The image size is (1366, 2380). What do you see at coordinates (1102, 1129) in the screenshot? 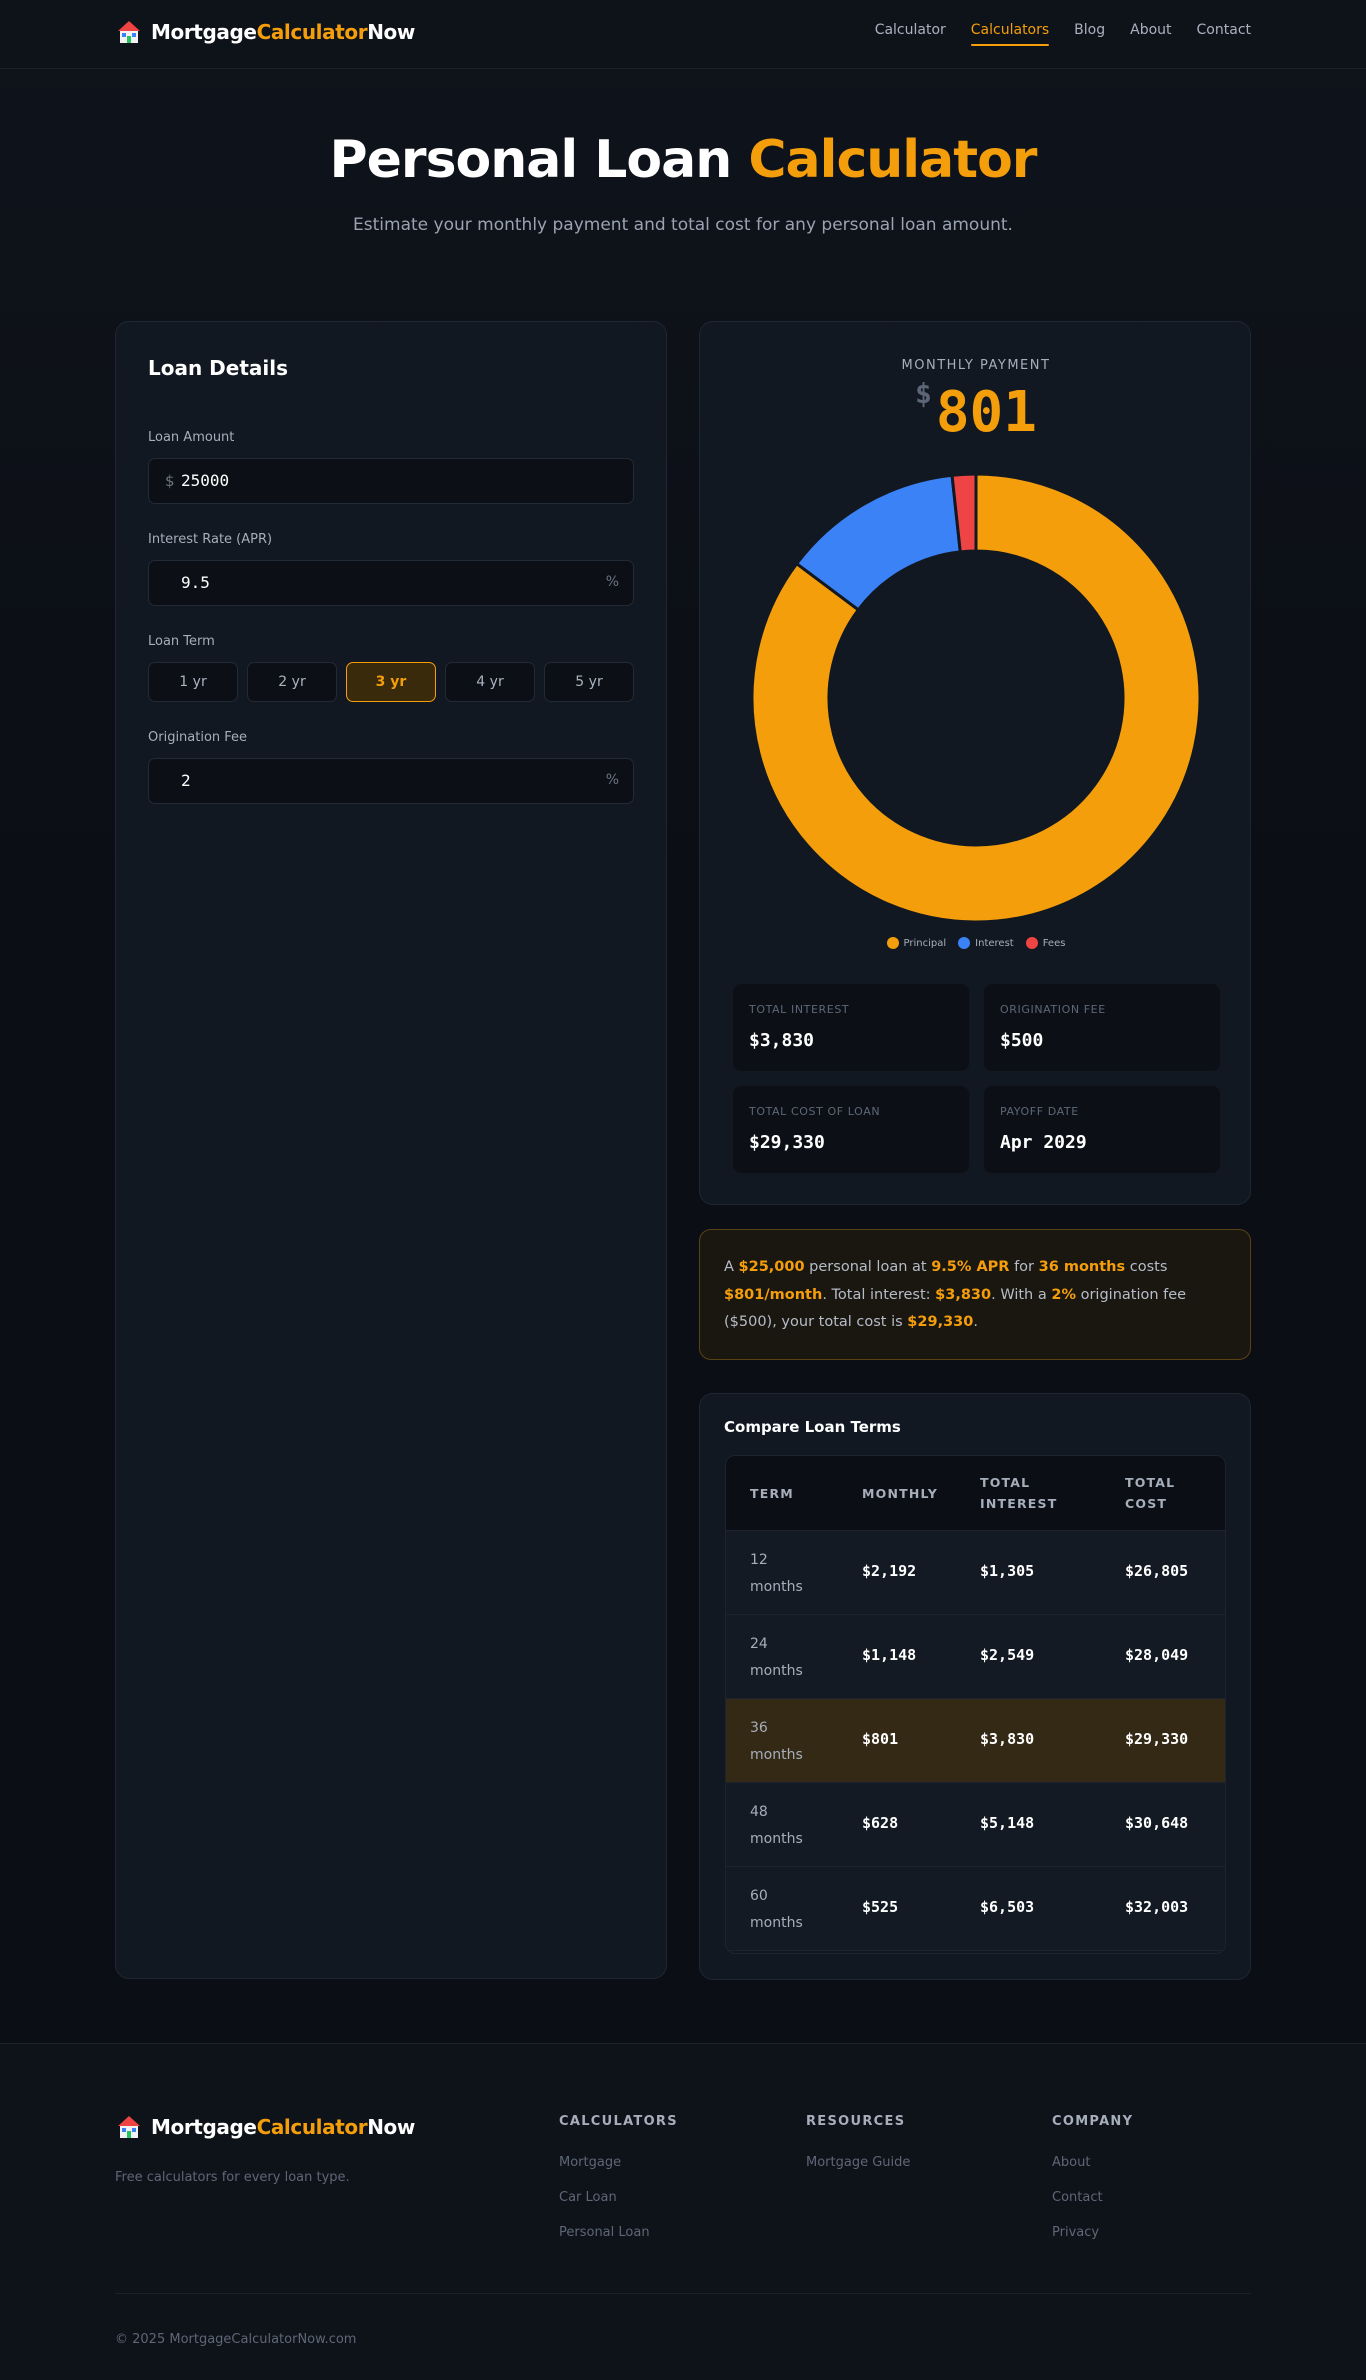
I see `stat-payoff-date: PAYOFF DATE Apr 2029` at bounding box center [1102, 1129].